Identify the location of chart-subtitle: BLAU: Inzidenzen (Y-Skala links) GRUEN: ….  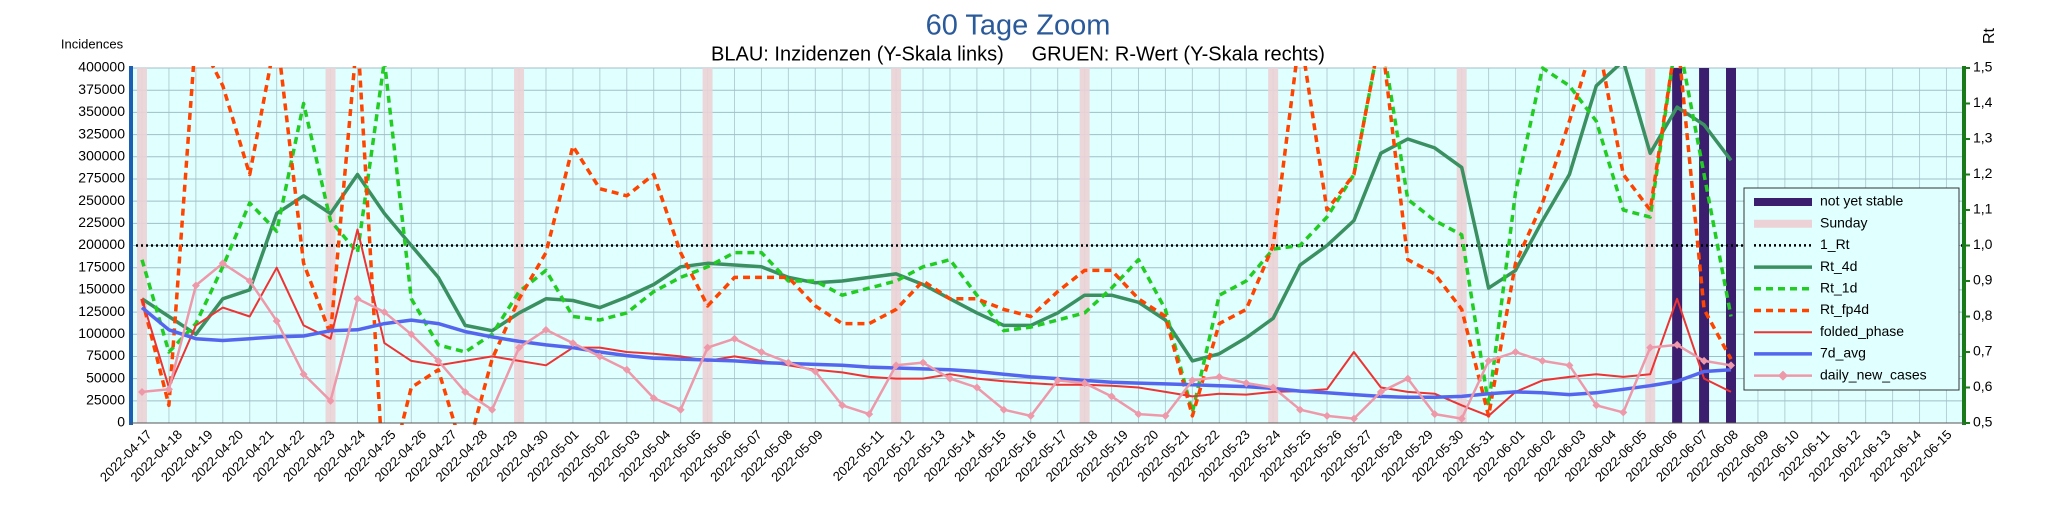
(1018, 54).